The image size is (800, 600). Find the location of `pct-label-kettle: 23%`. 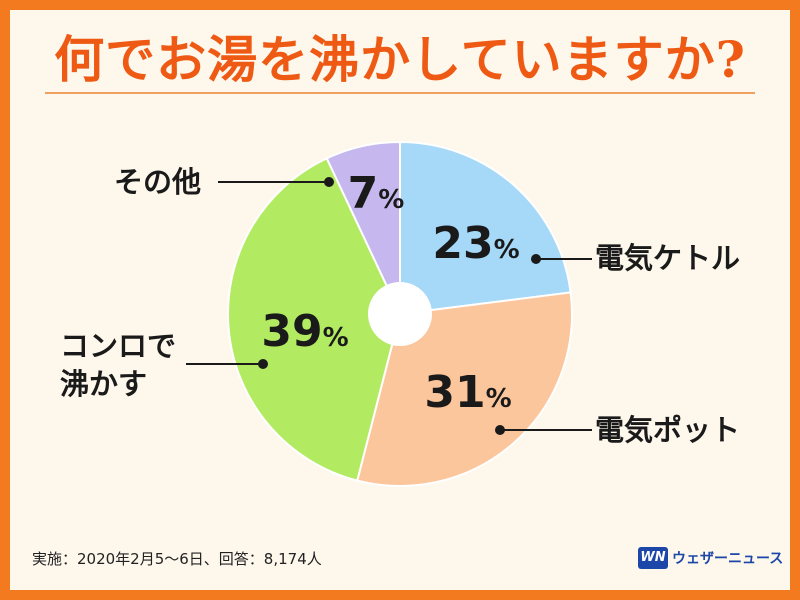

pct-label-kettle: 23% is located at coordinates (475, 243).